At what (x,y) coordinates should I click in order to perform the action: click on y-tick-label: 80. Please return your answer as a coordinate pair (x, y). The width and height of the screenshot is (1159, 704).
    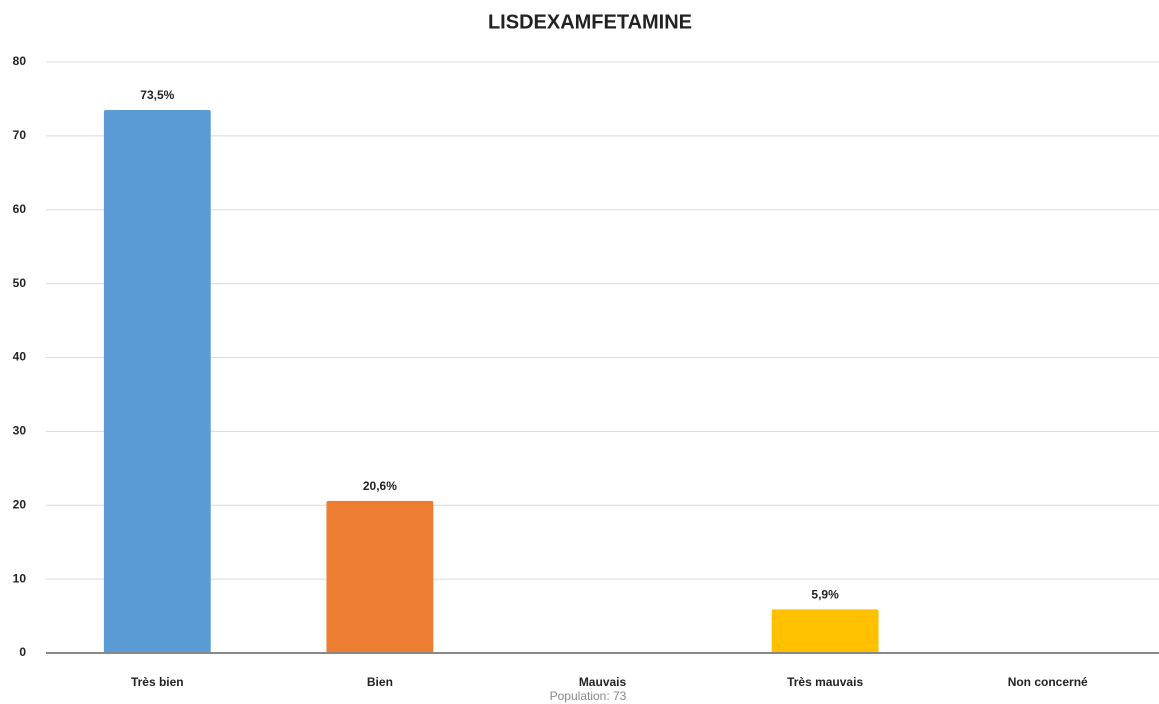
    Looking at the image, I should click on (20, 61).